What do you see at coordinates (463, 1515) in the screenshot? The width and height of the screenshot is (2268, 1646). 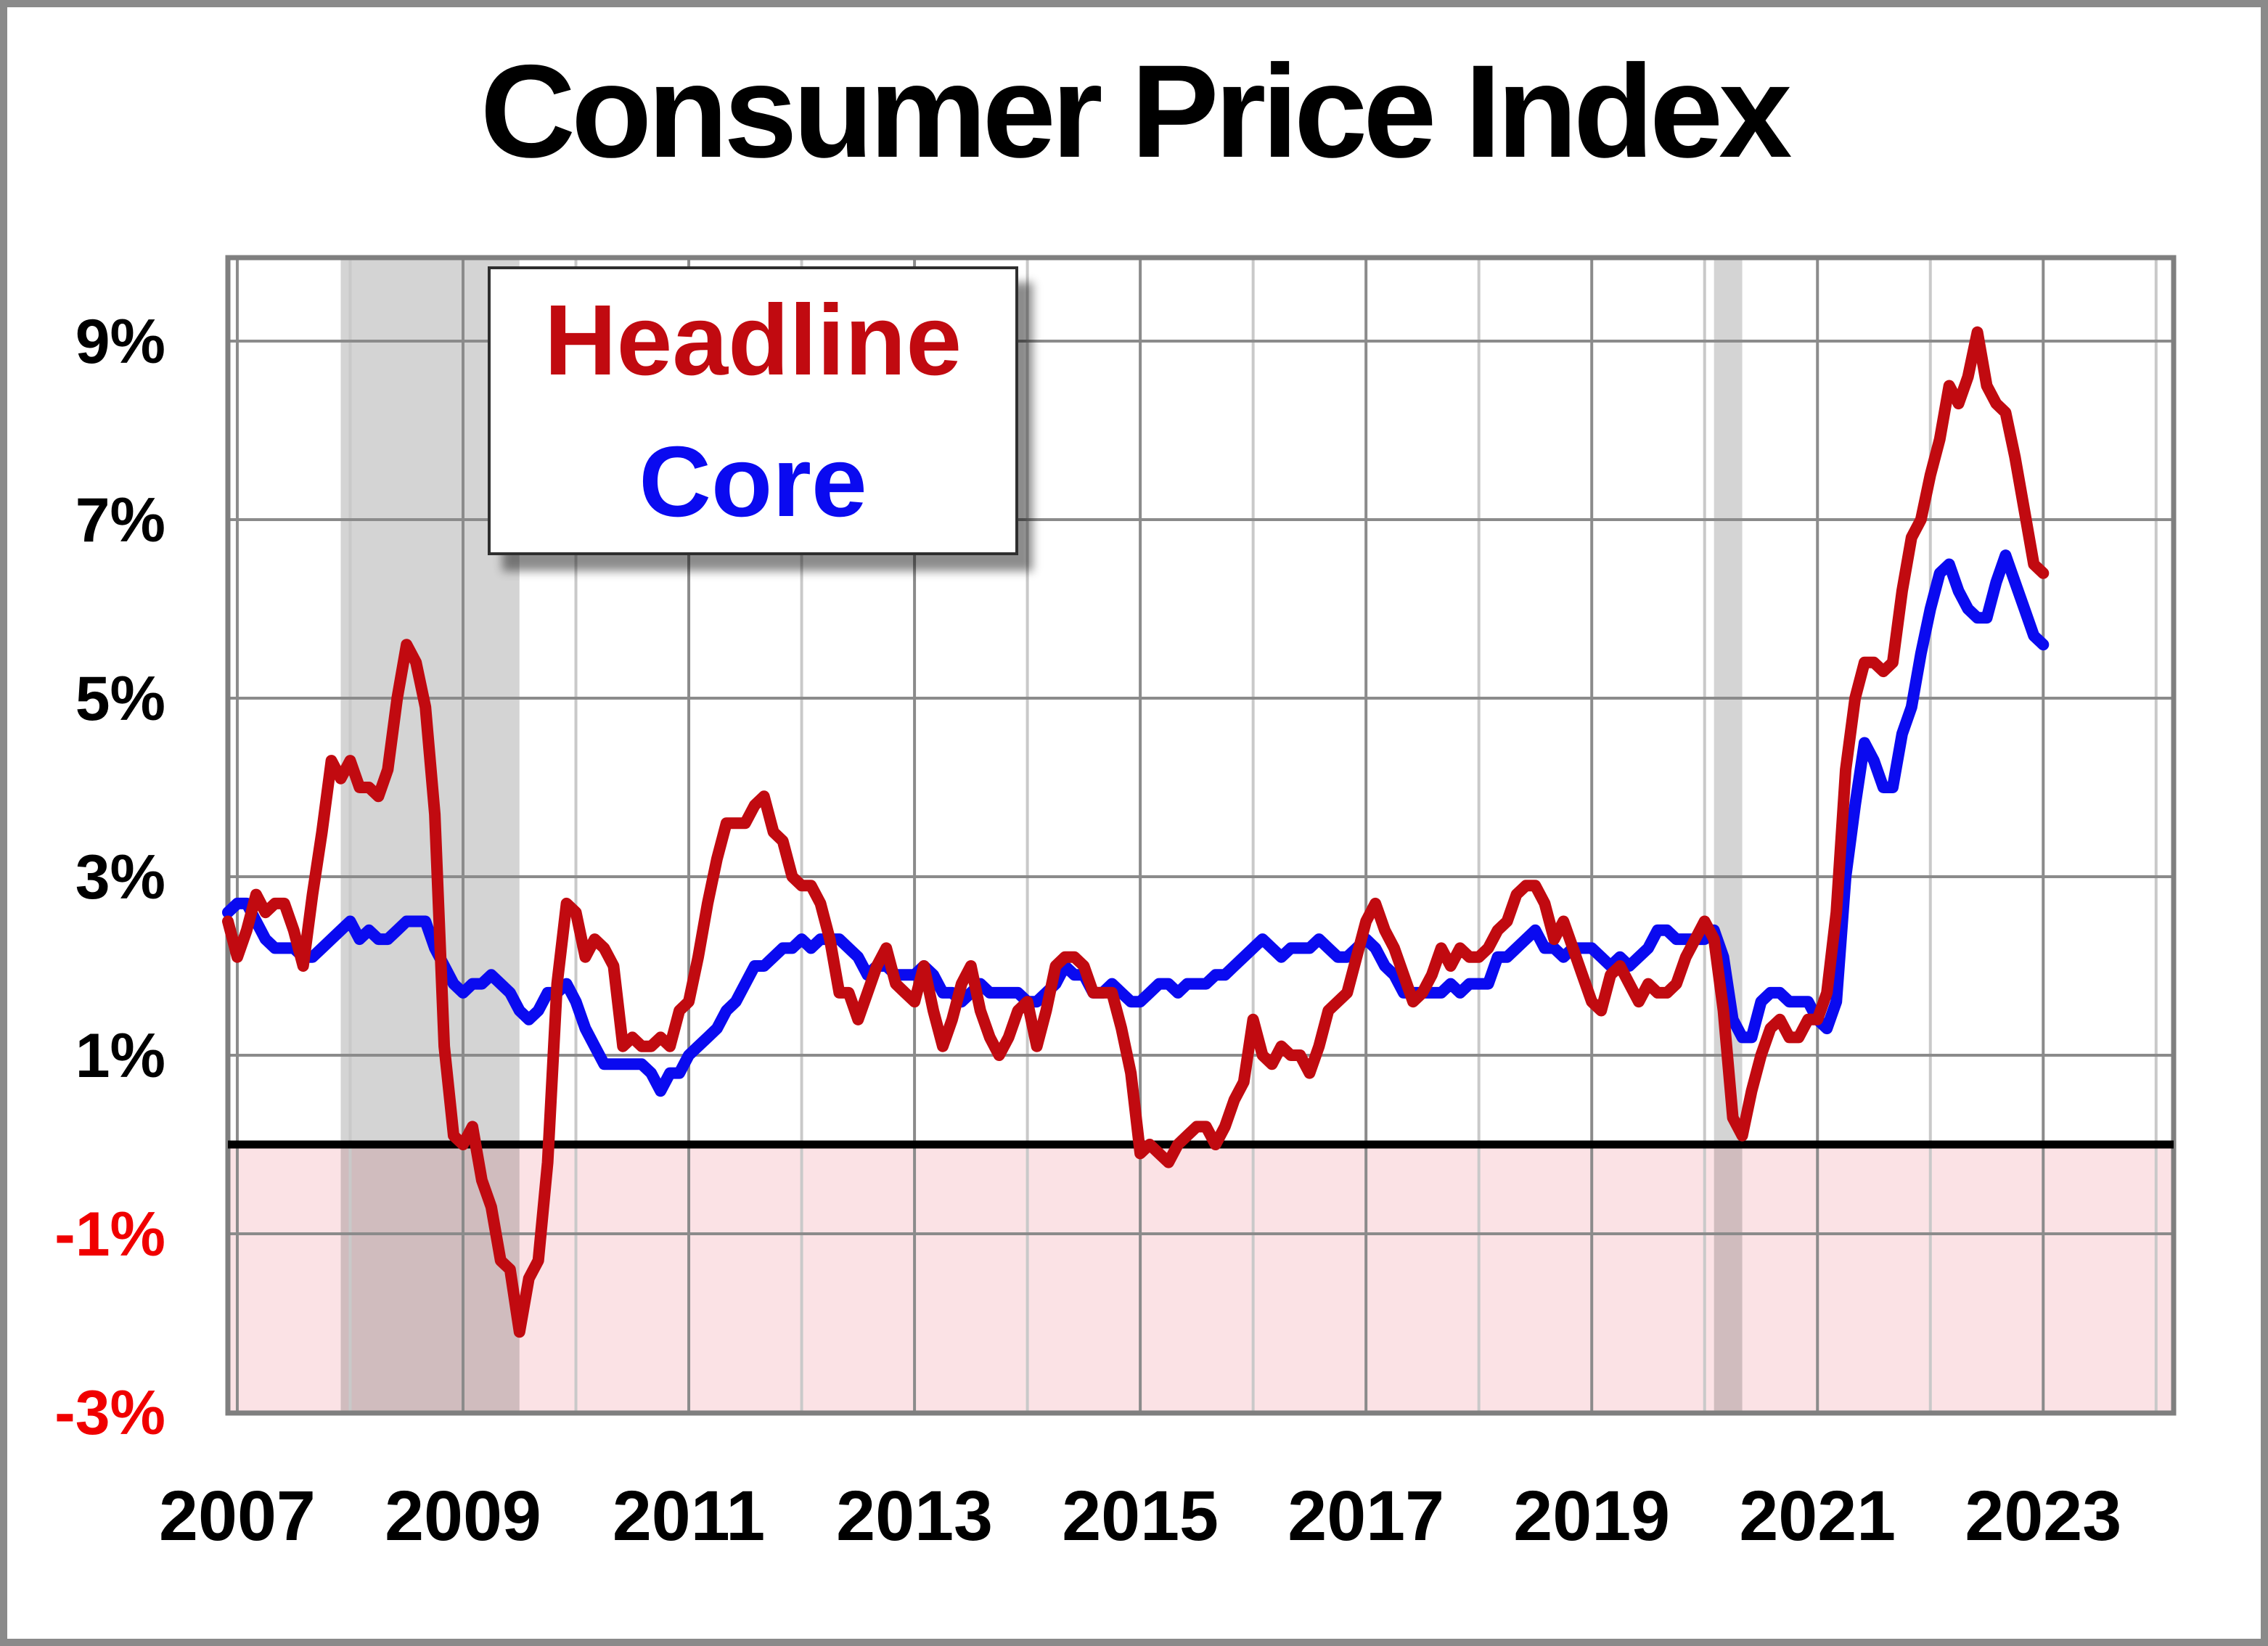 I see `x-tick-label: 2009` at bounding box center [463, 1515].